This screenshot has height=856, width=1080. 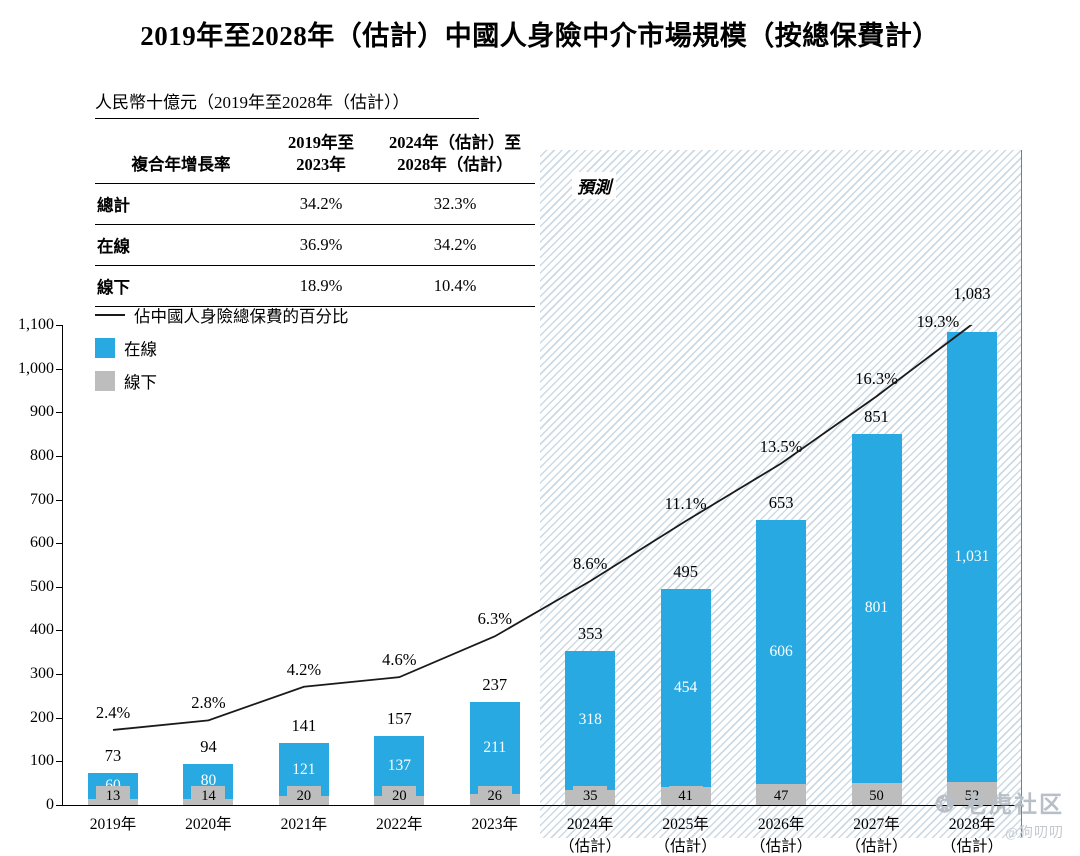 What do you see at coordinates (113, 246) in the screenshot?
I see `row-label: 在線` at bounding box center [113, 246].